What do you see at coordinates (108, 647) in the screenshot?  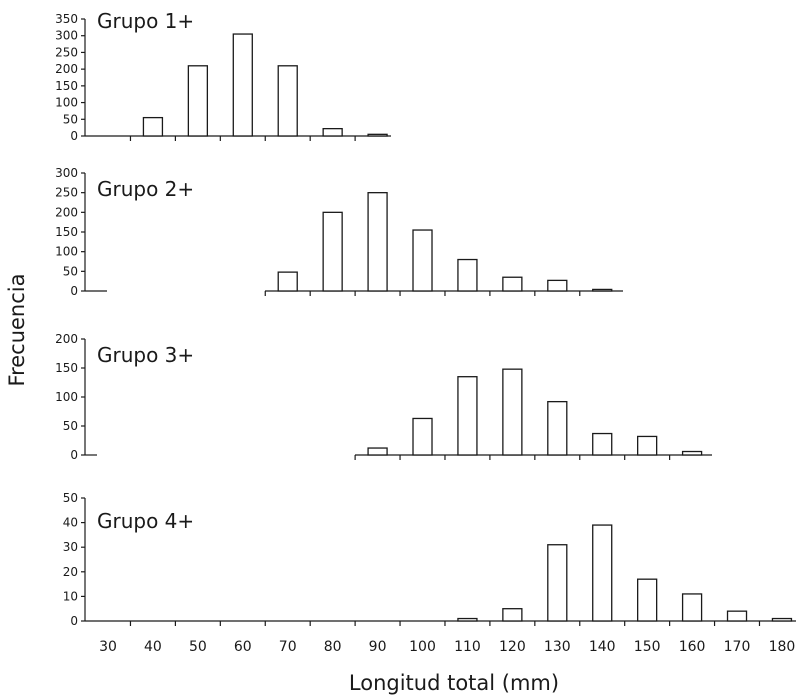 I see `x-tick-label: 30` at bounding box center [108, 647].